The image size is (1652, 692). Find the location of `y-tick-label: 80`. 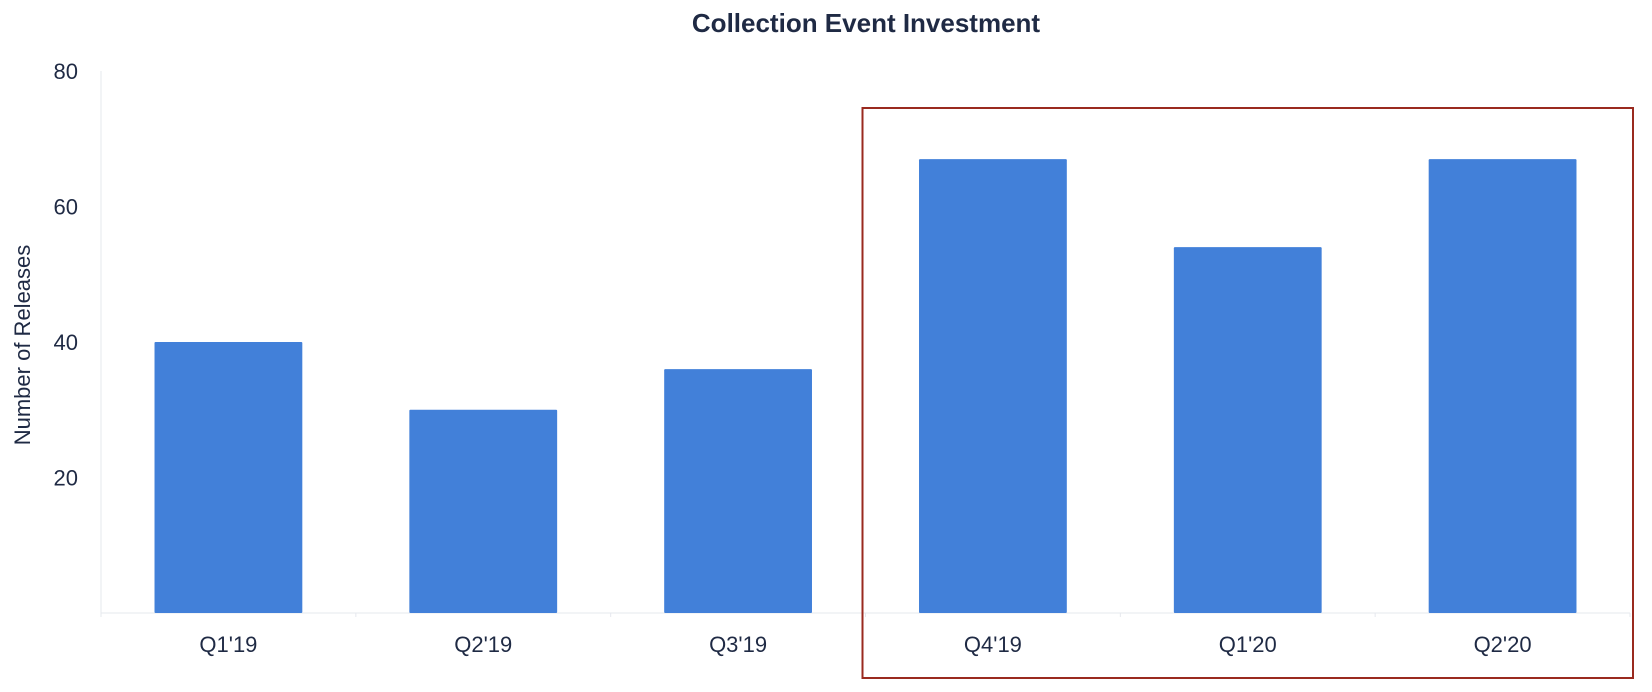

y-tick-label: 80 is located at coordinates (66, 71).